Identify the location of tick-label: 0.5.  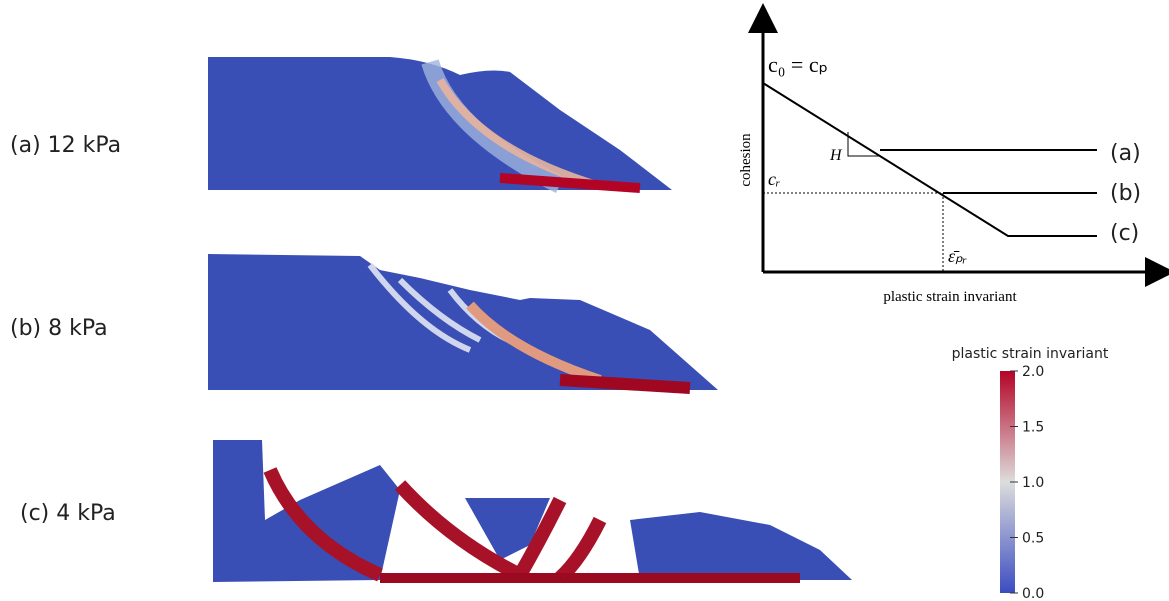
(1033, 539).